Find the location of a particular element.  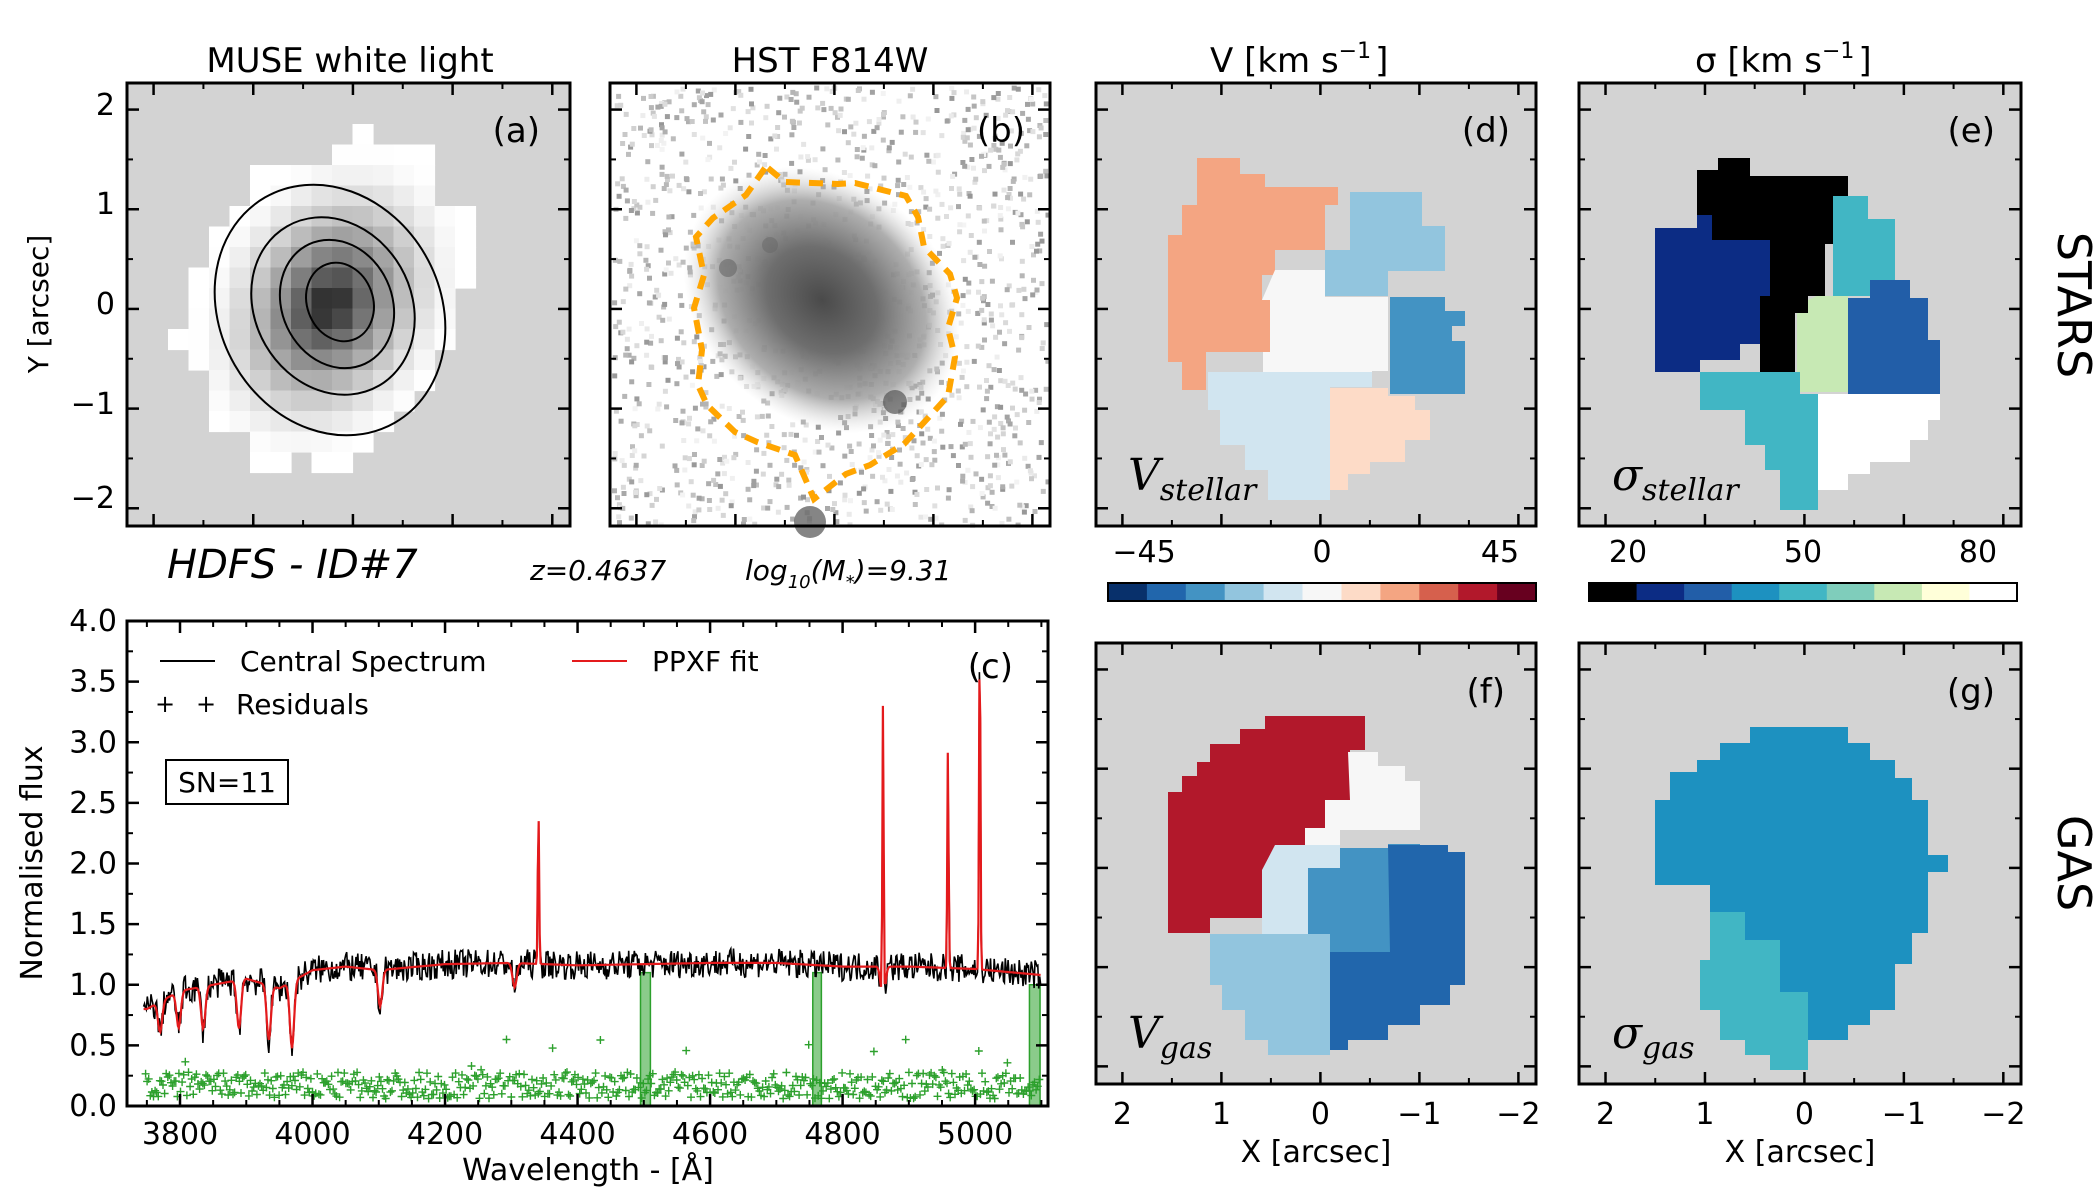

gas-v-region-redshifted is located at coordinates (1266, 824).